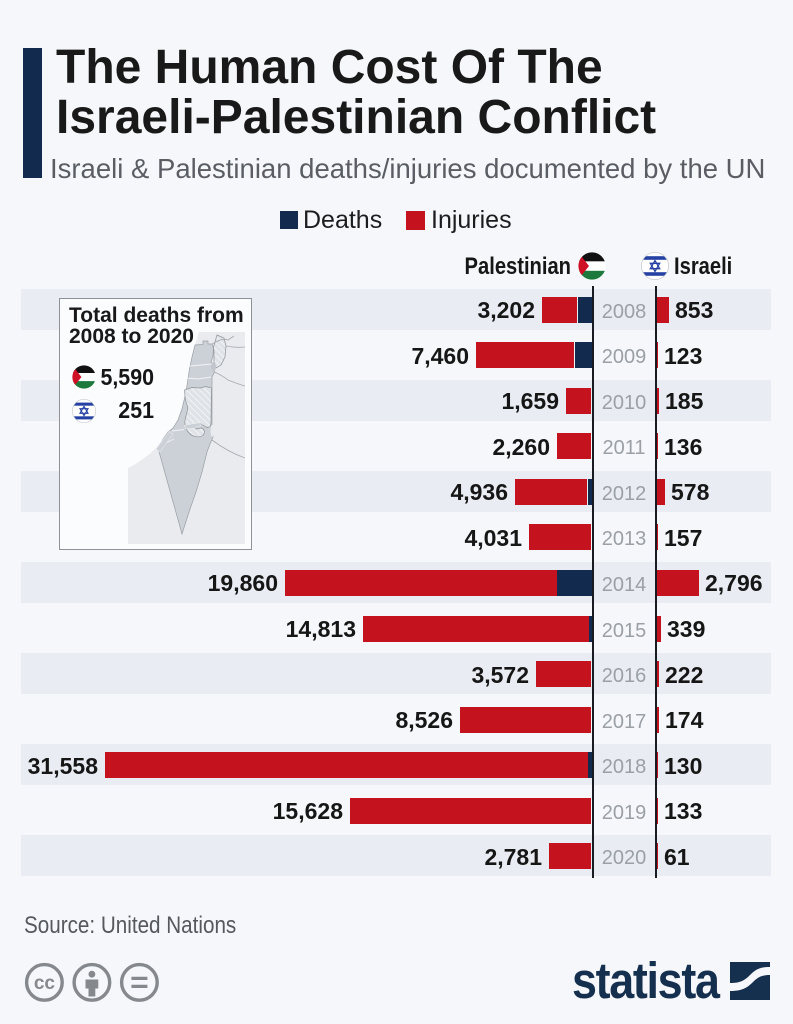 The image size is (793, 1024). What do you see at coordinates (45, 983) in the screenshot?
I see `svg-text: cc` at bounding box center [45, 983].